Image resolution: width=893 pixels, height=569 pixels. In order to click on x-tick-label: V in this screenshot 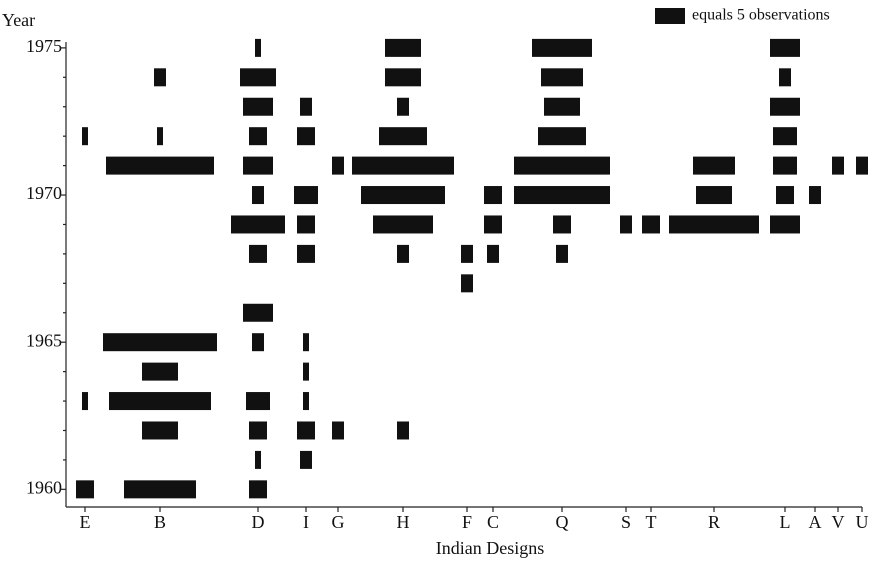, I will do `click(838, 522)`.